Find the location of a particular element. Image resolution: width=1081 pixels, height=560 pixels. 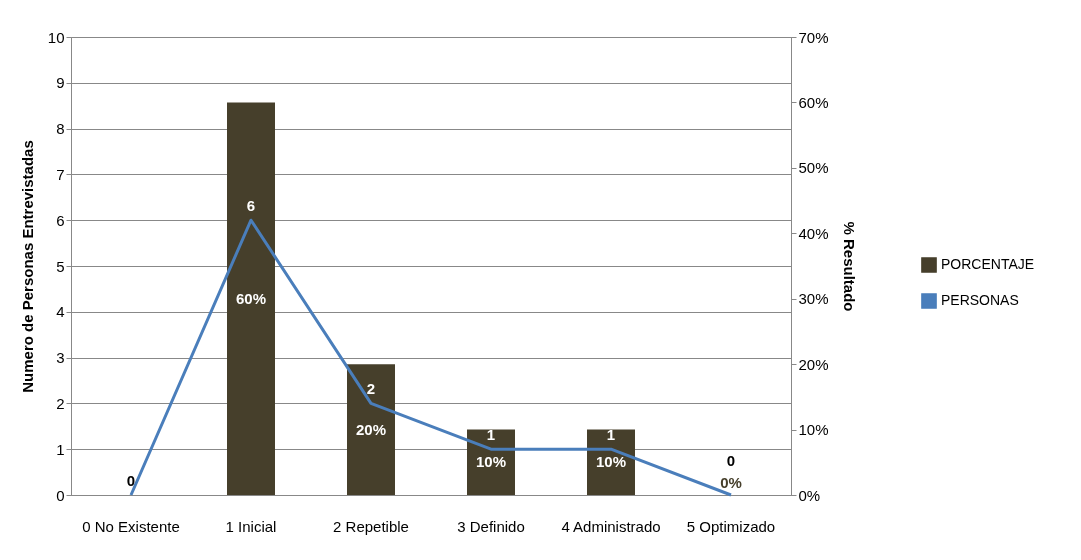

y-axis-title: Numero de Personas Entrevistadas is located at coordinates (27, 266).